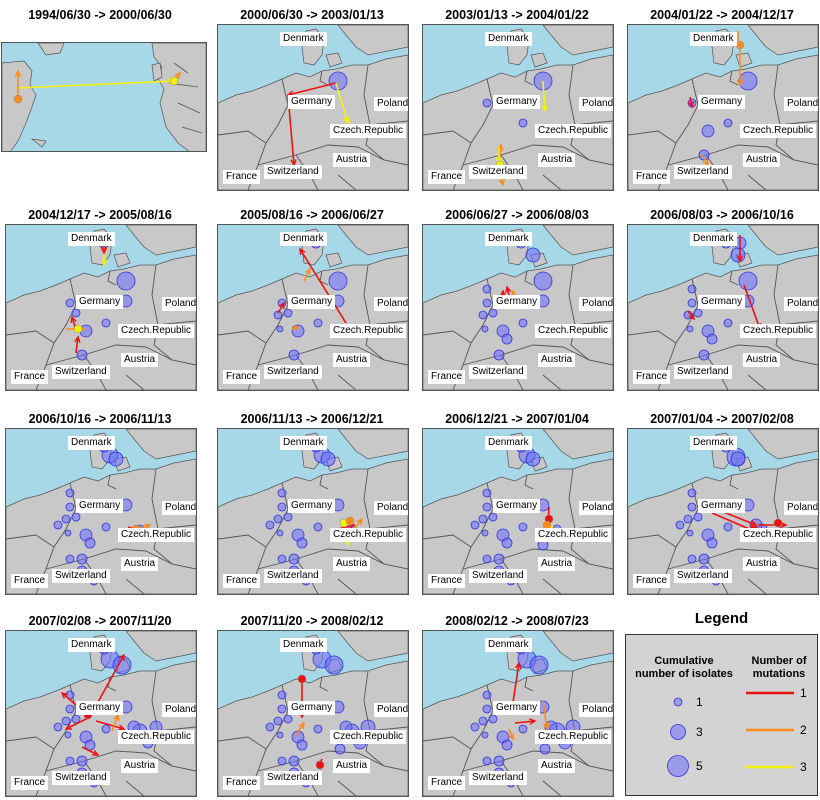 This screenshot has height=800, width=820. Describe the element at coordinates (517, 708) in the screenshot. I see `country-label-germany: Germany` at that location.